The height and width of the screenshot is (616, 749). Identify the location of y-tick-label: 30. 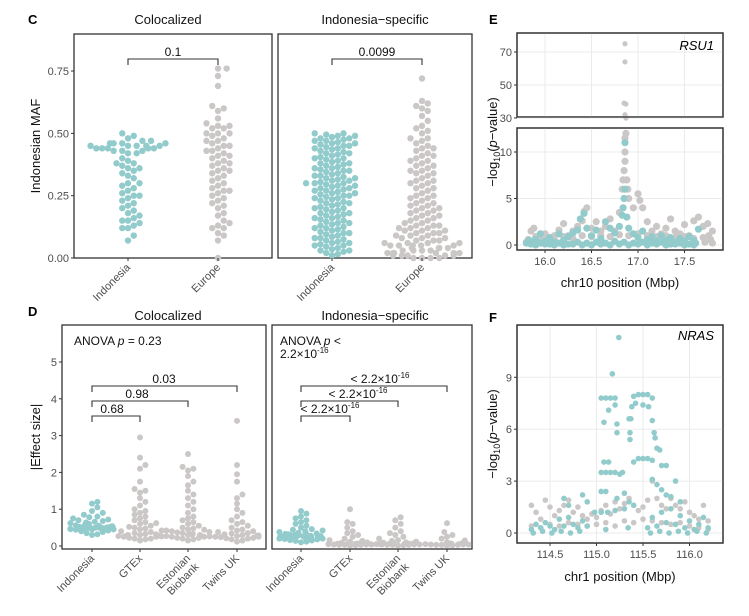
(506, 119).